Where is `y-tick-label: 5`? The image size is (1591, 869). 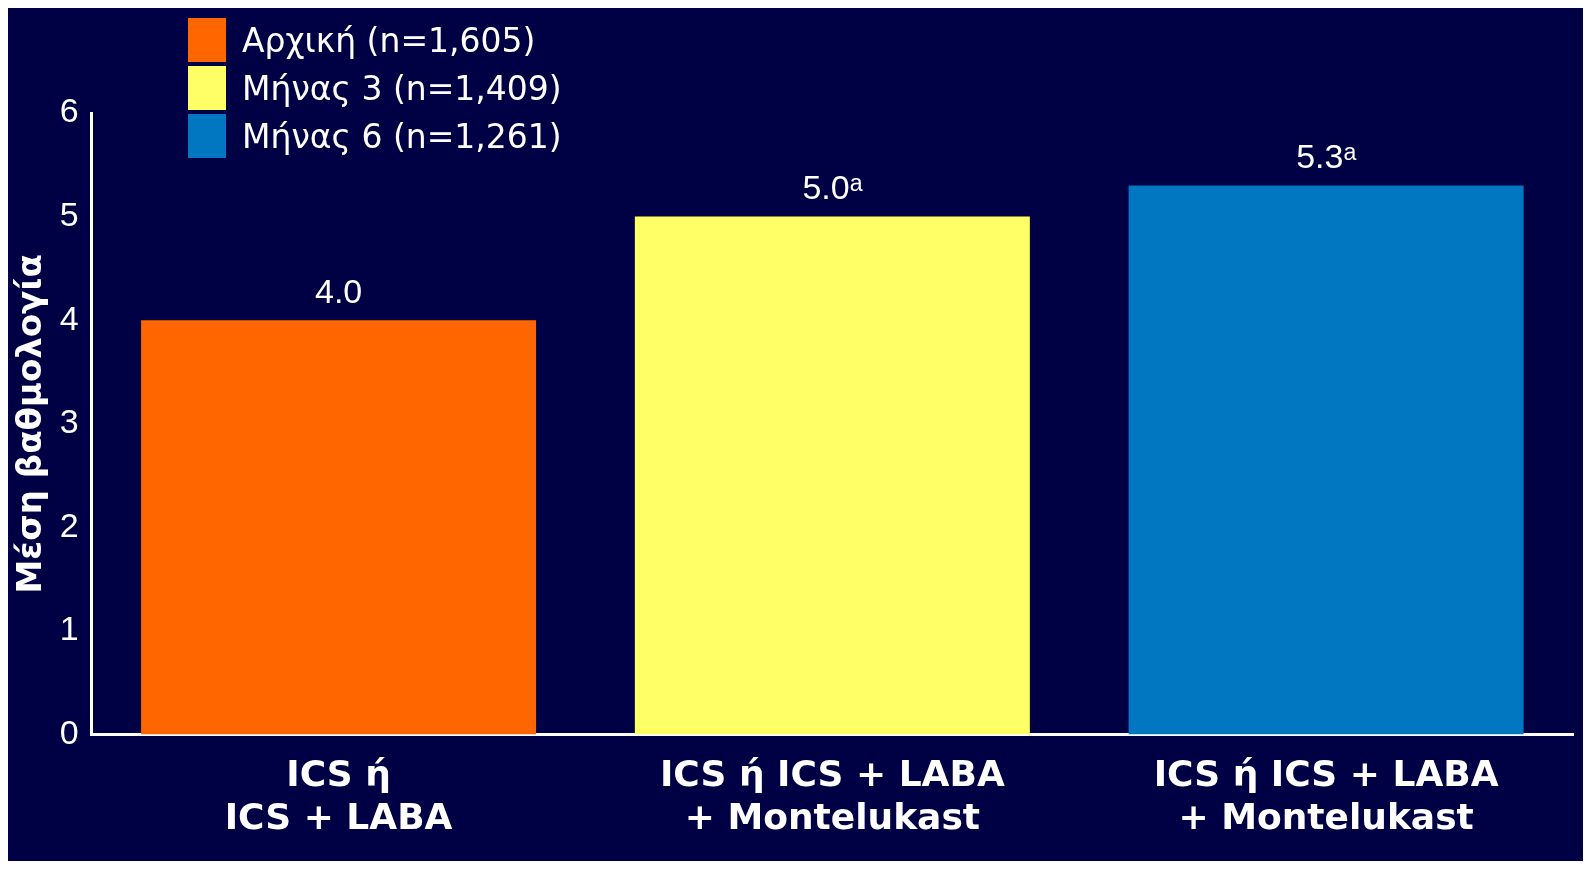 y-tick-label: 5 is located at coordinates (69, 213).